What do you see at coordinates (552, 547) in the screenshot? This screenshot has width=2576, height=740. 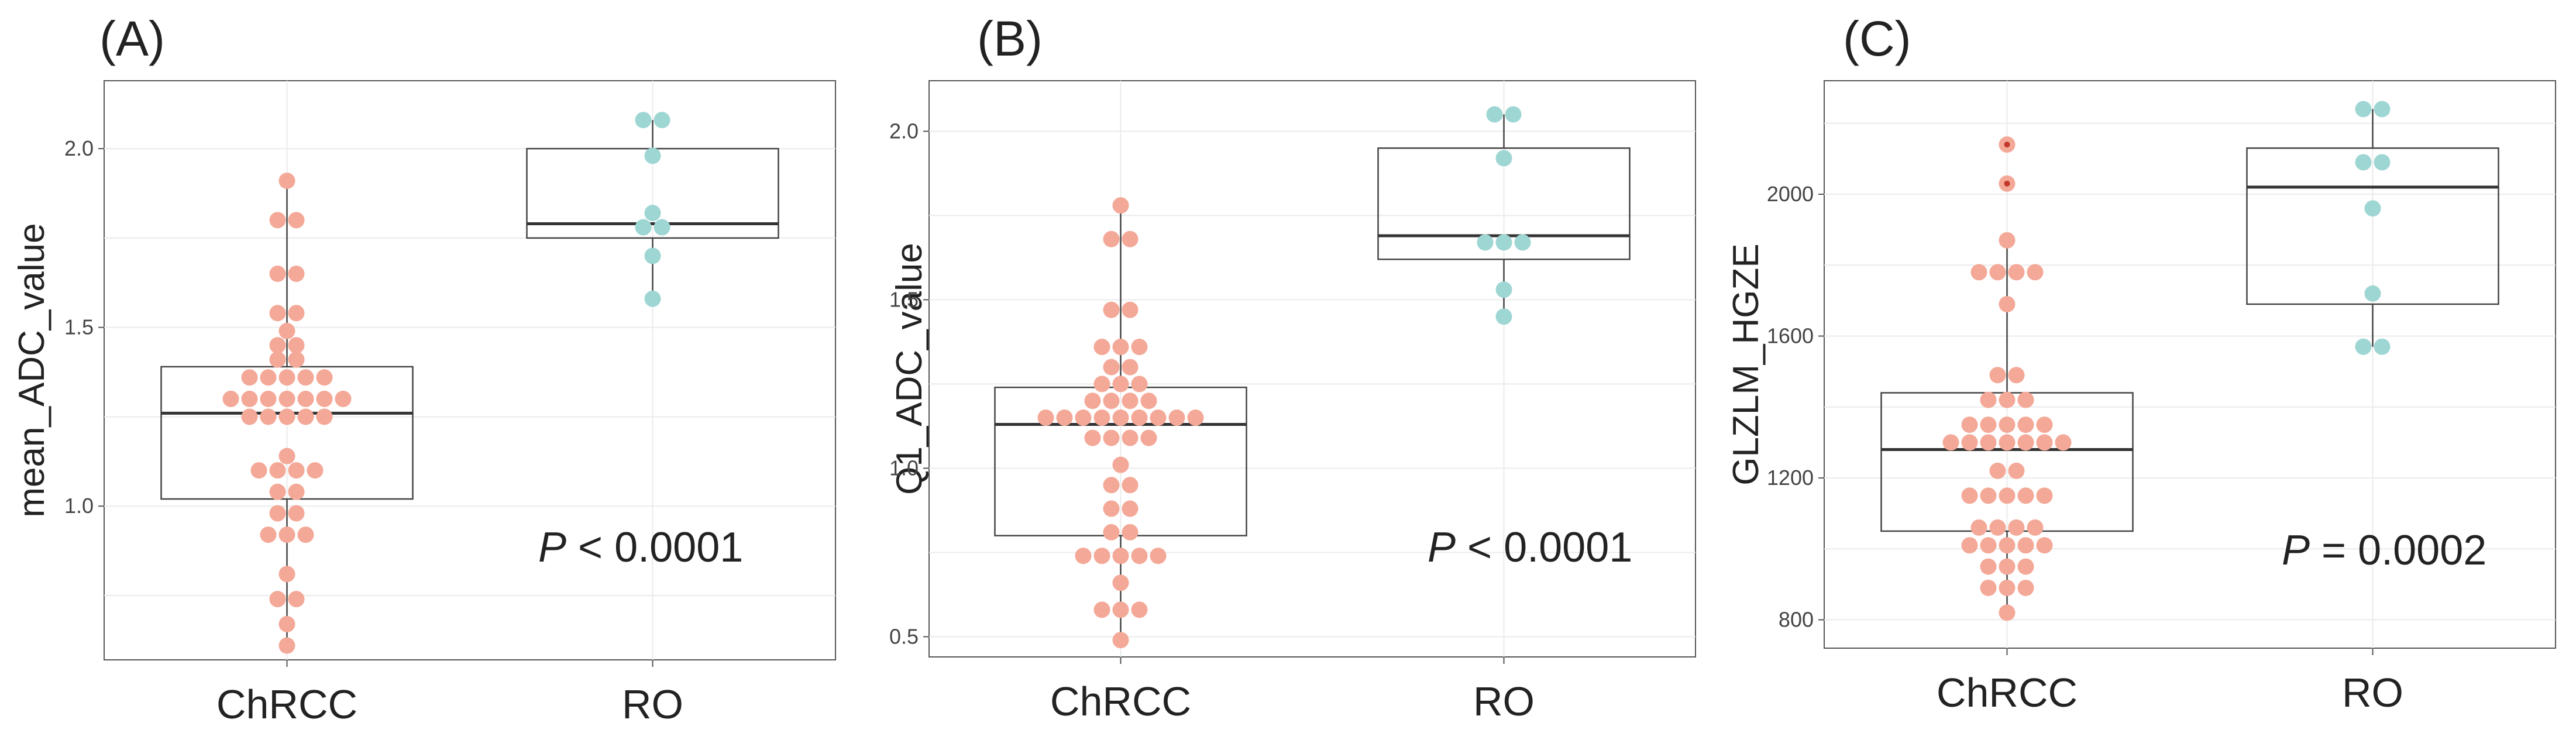 I see `p-symbol: P` at bounding box center [552, 547].